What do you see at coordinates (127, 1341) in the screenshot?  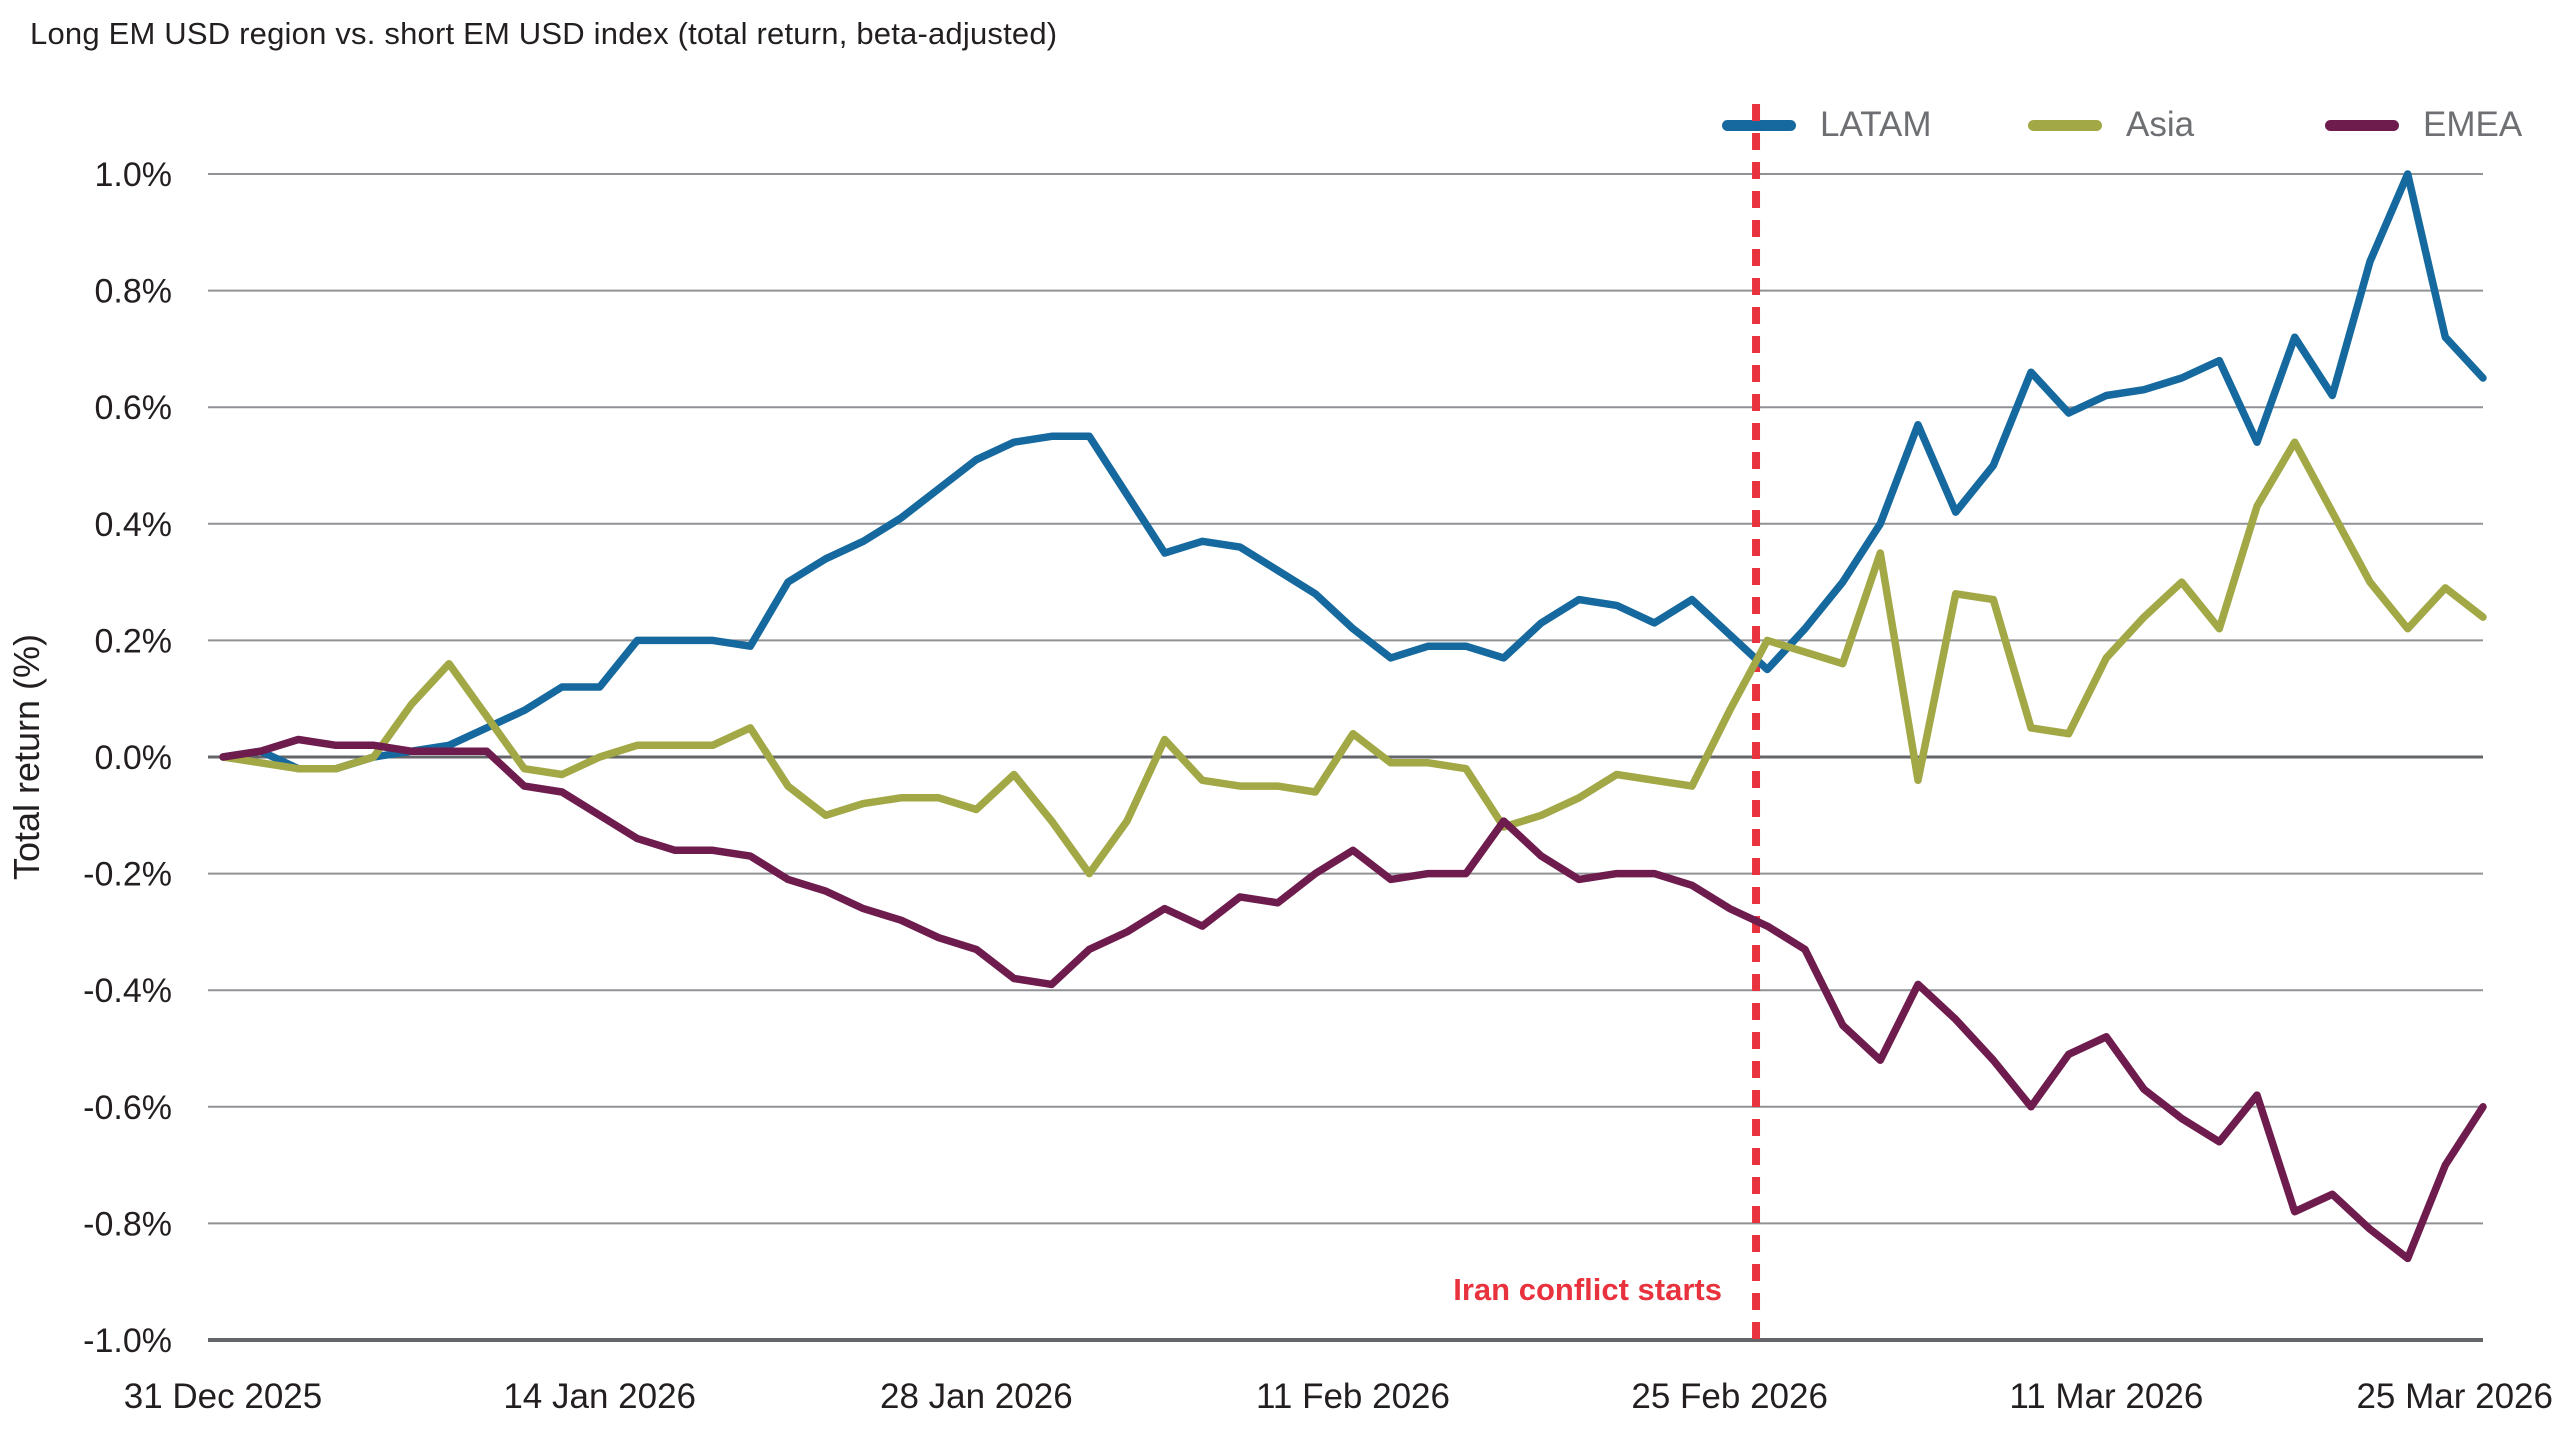 I see `y-tick-label: -1.0%` at bounding box center [127, 1341].